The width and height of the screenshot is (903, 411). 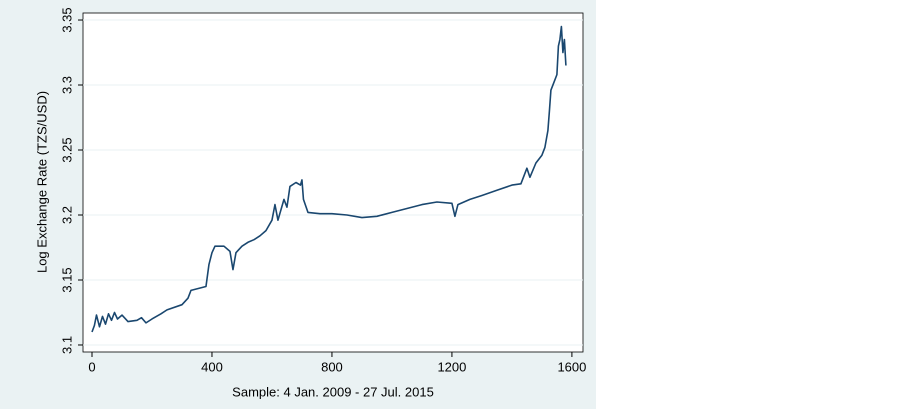 What do you see at coordinates (333, 391) in the screenshot?
I see `x-axis-title: Sample: 4 Jan. 2009 - 27 Jul. 2015` at bounding box center [333, 391].